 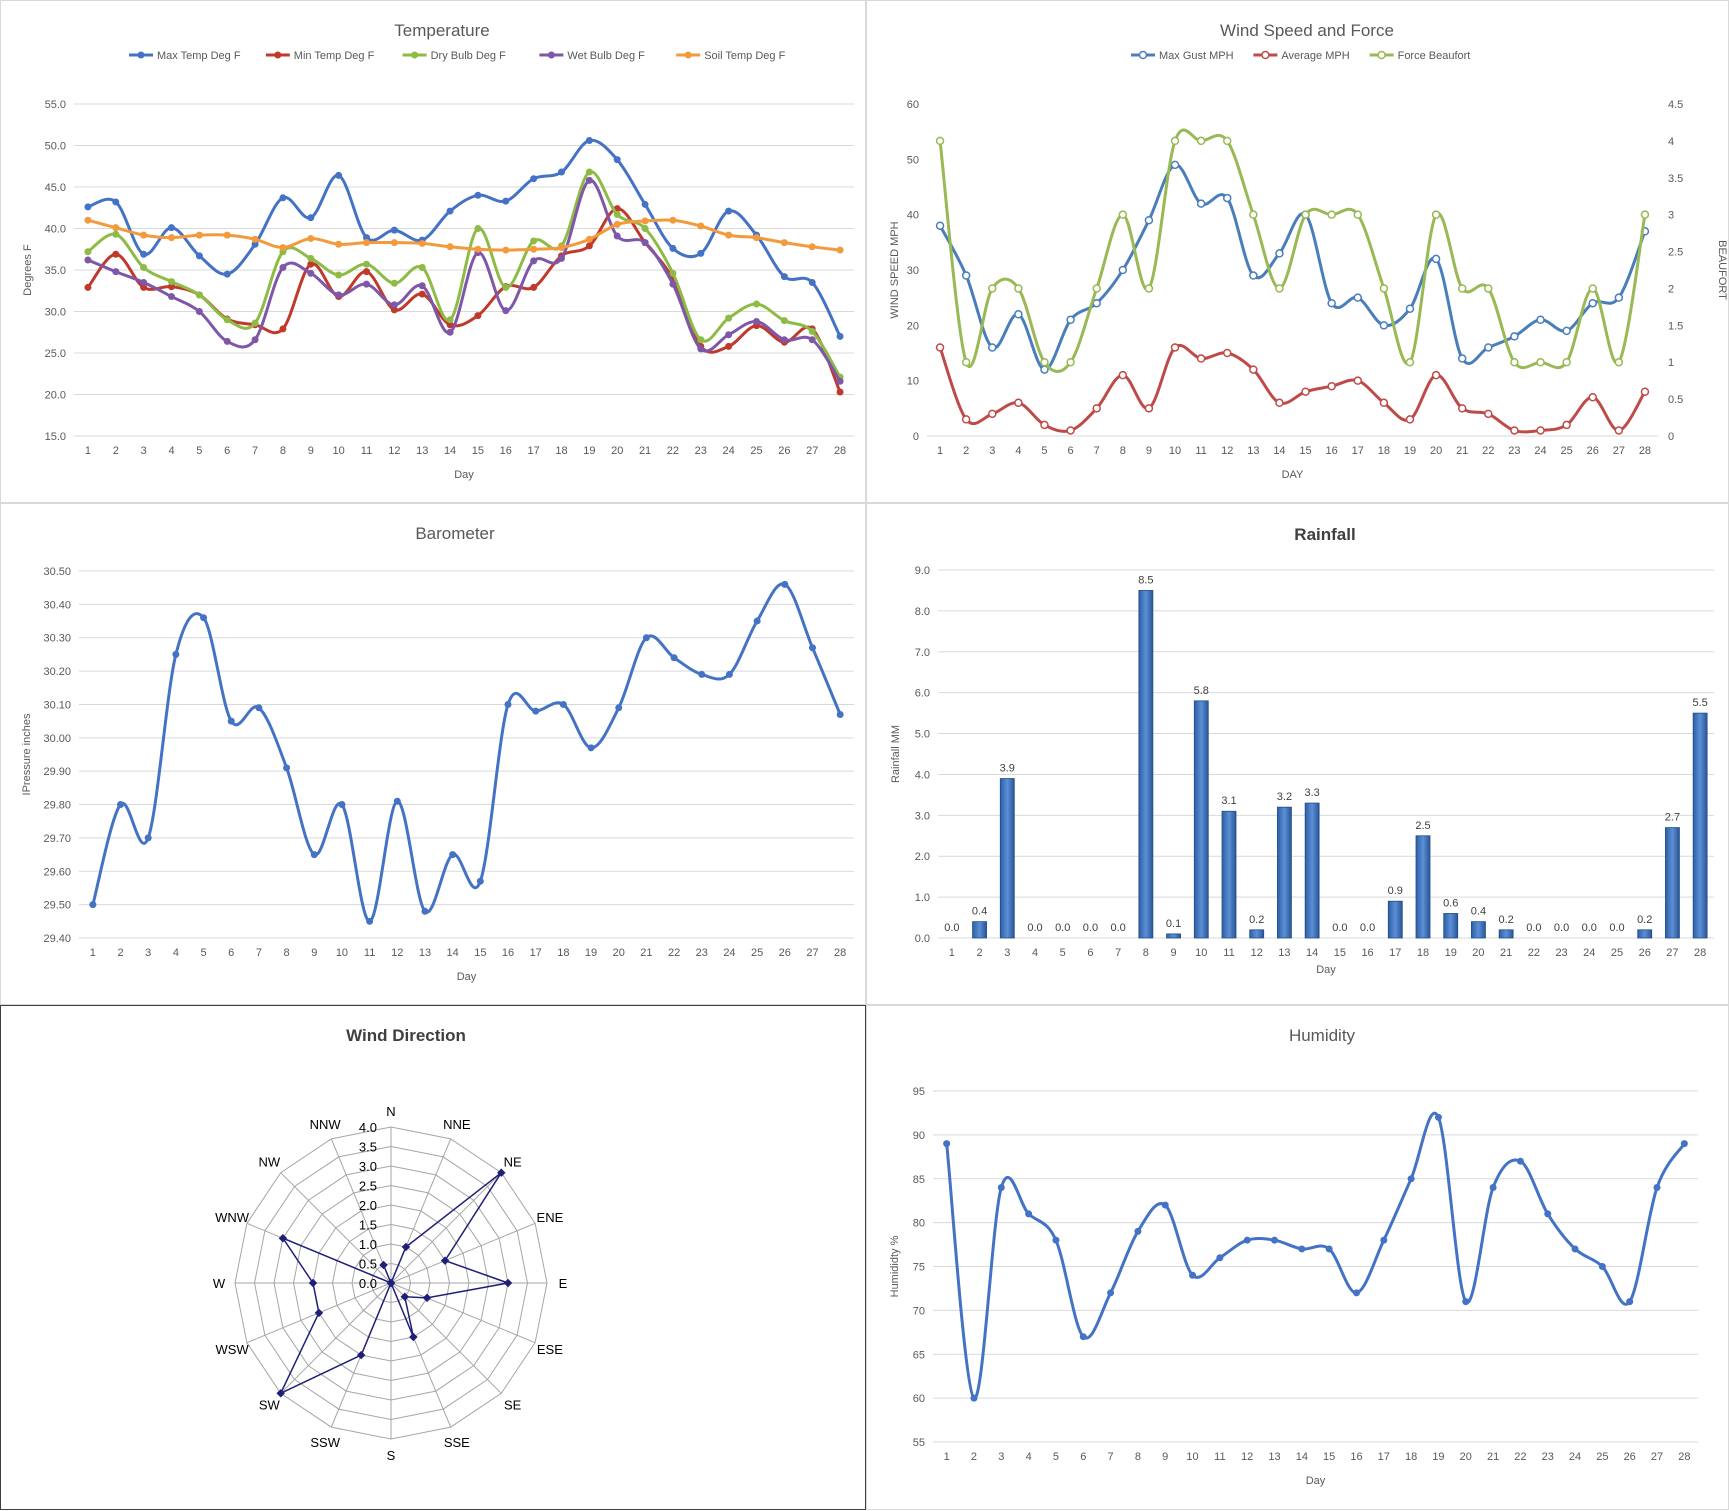 I want to click on radar-spoke, so click(x=446, y=1338).